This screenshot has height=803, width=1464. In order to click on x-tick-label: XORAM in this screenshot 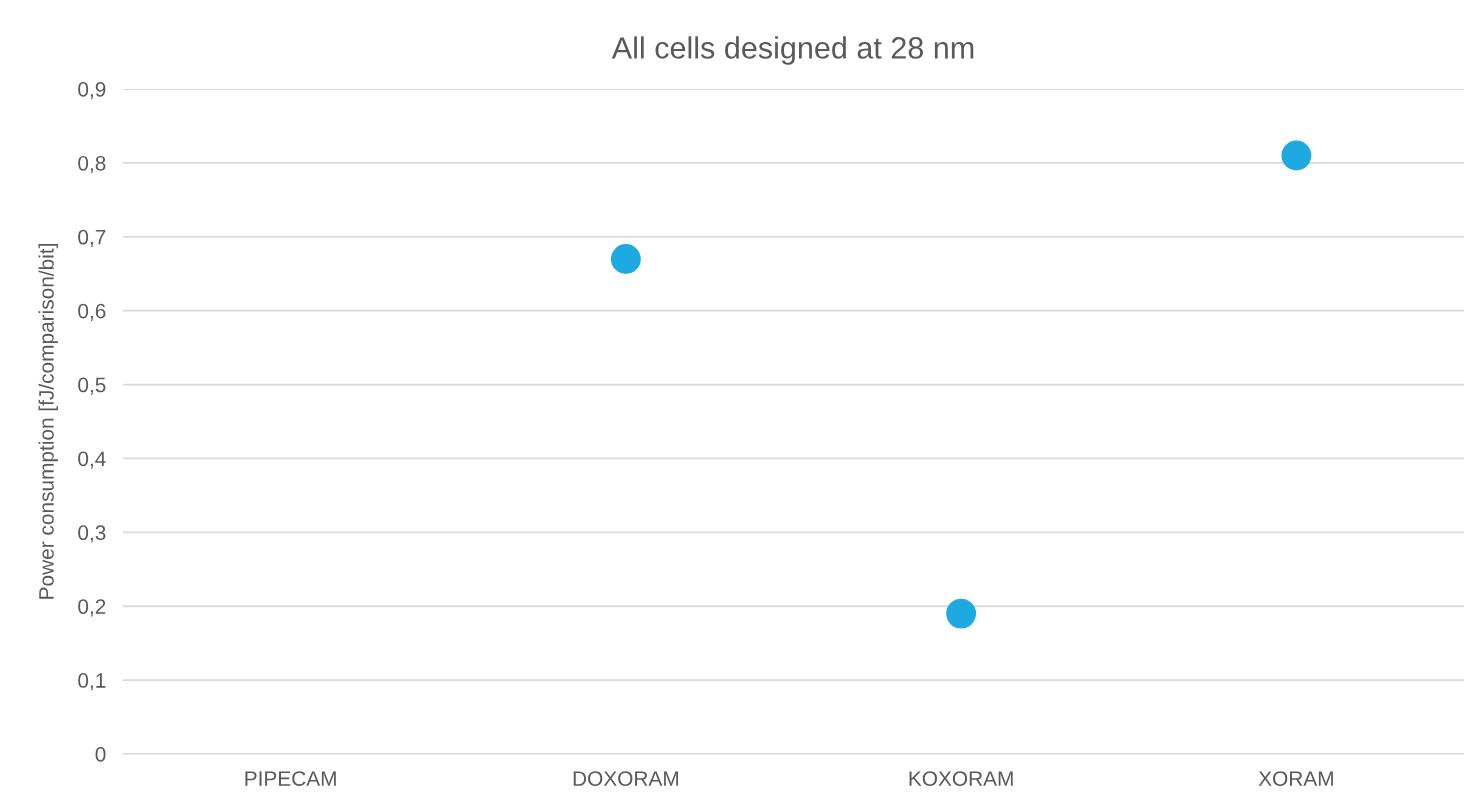, I will do `click(1295, 778)`.